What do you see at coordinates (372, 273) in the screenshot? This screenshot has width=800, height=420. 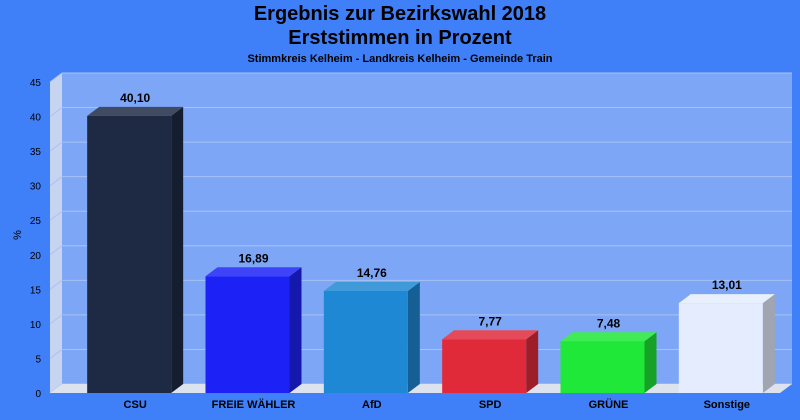 I see `bar-value-label: 14,76` at bounding box center [372, 273].